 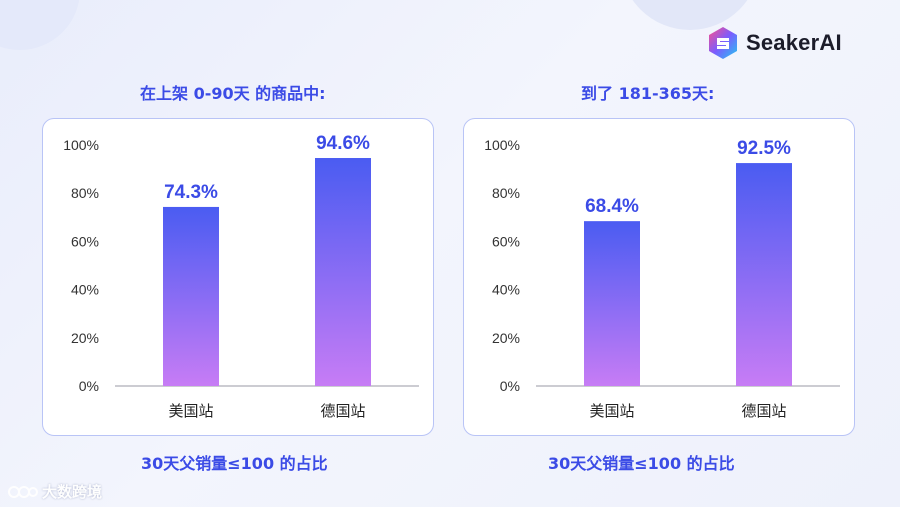 What do you see at coordinates (723, 43) in the screenshot?
I see `seaker-logo-icon` at bounding box center [723, 43].